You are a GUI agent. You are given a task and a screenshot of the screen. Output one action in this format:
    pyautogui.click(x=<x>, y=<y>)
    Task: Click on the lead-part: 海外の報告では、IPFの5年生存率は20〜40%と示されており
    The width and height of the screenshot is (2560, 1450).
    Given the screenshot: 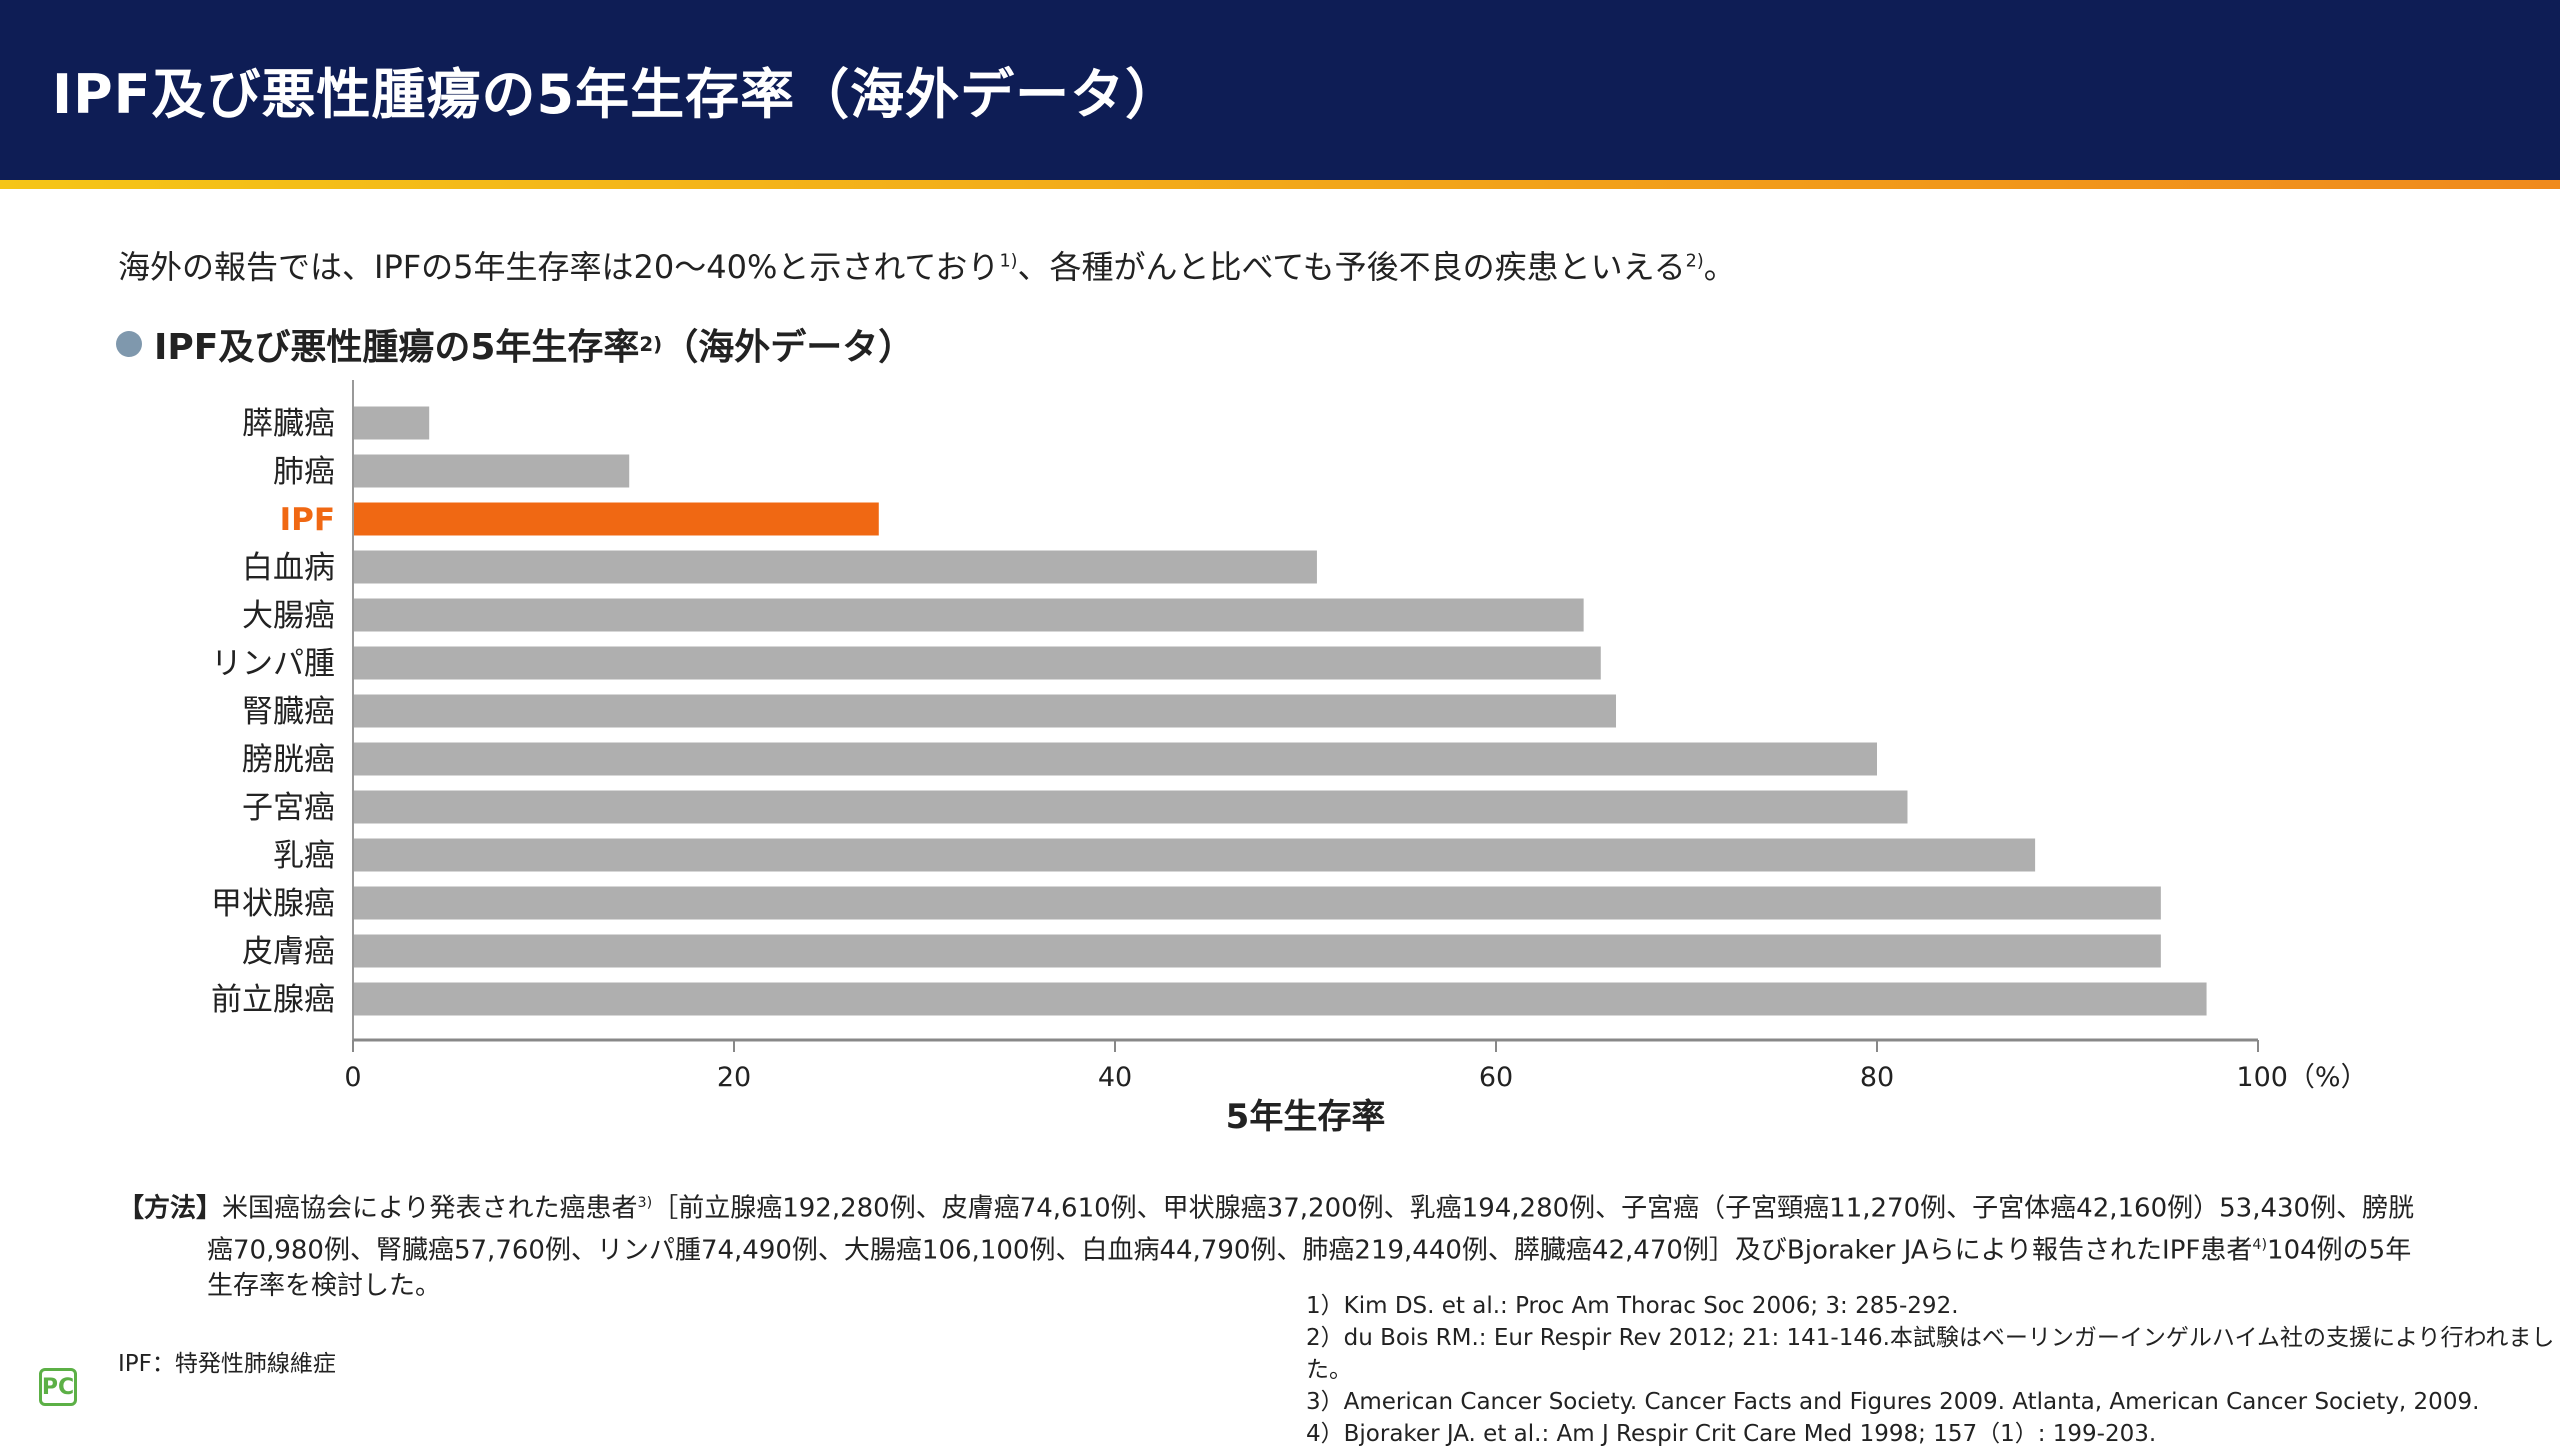 What is the action you would take?
    pyautogui.click(x=559, y=267)
    